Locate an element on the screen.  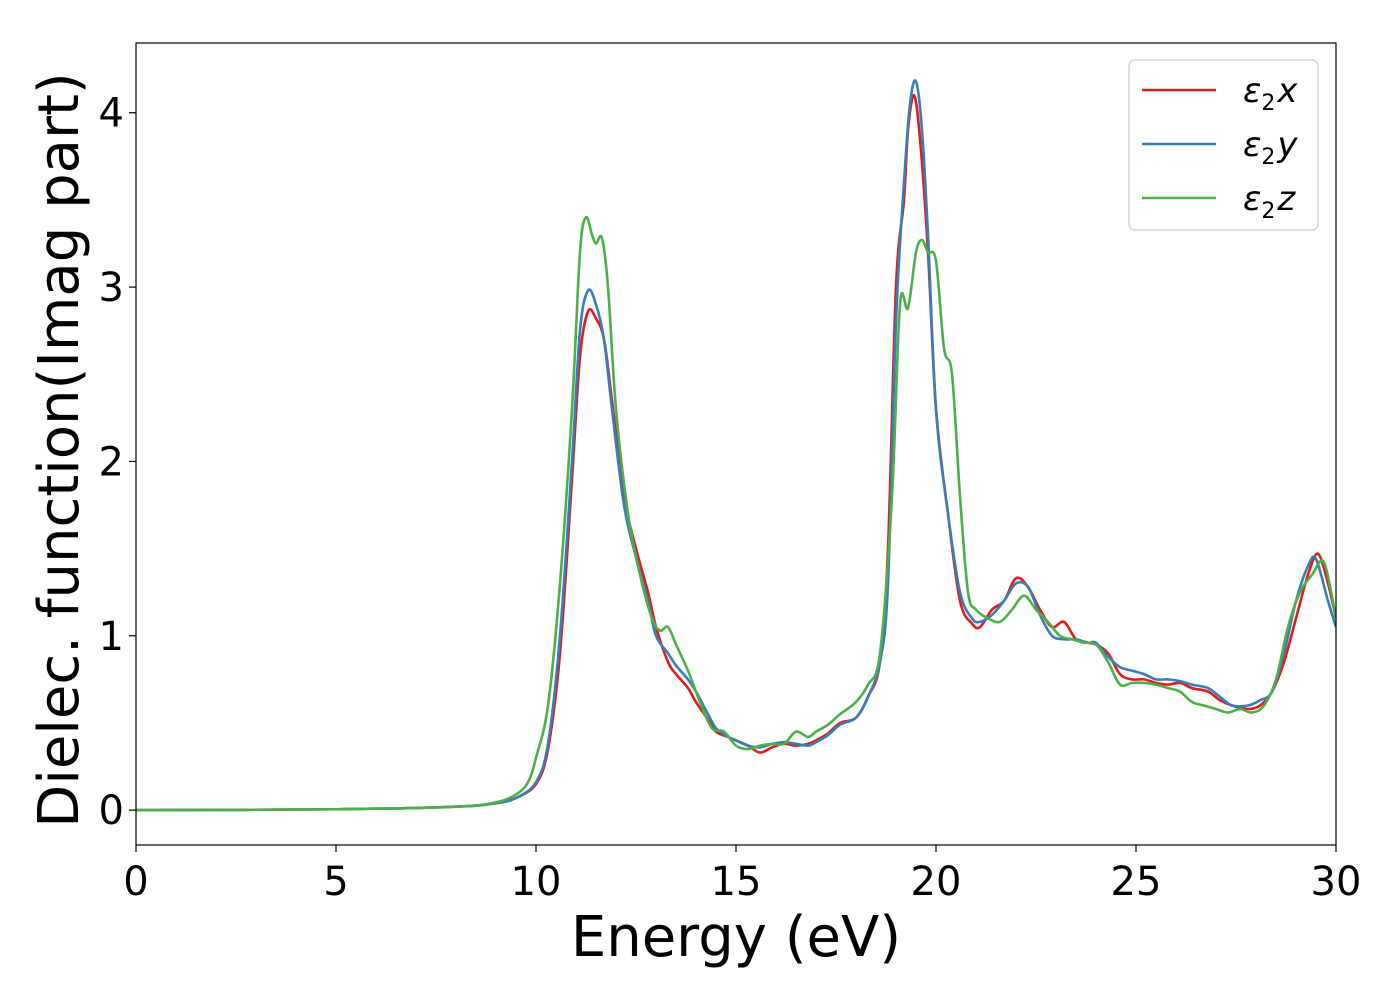
legend-label-z: ε2z is located at coordinates (1269, 201).